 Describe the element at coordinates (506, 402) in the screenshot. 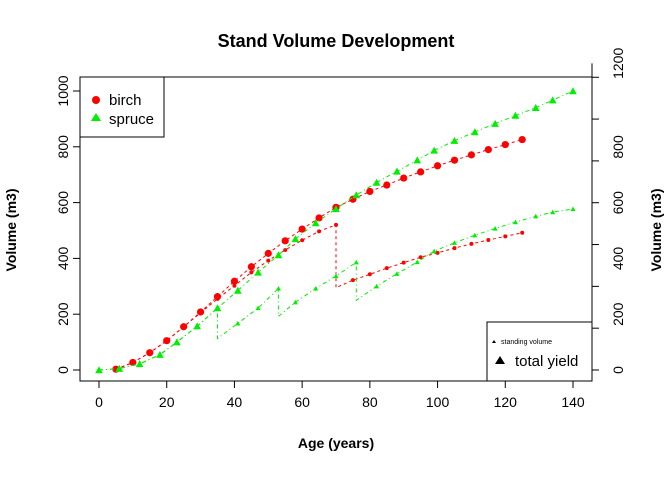

I see `x-tick-label: 120` at that location.